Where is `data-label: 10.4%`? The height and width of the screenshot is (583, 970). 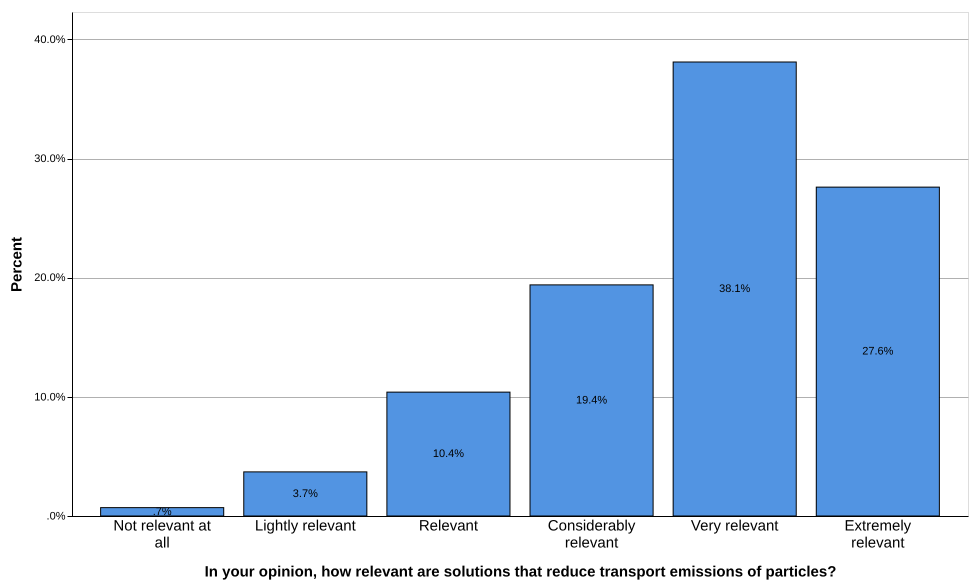
data-label: 10.4% is located at coordinates (448, 454).